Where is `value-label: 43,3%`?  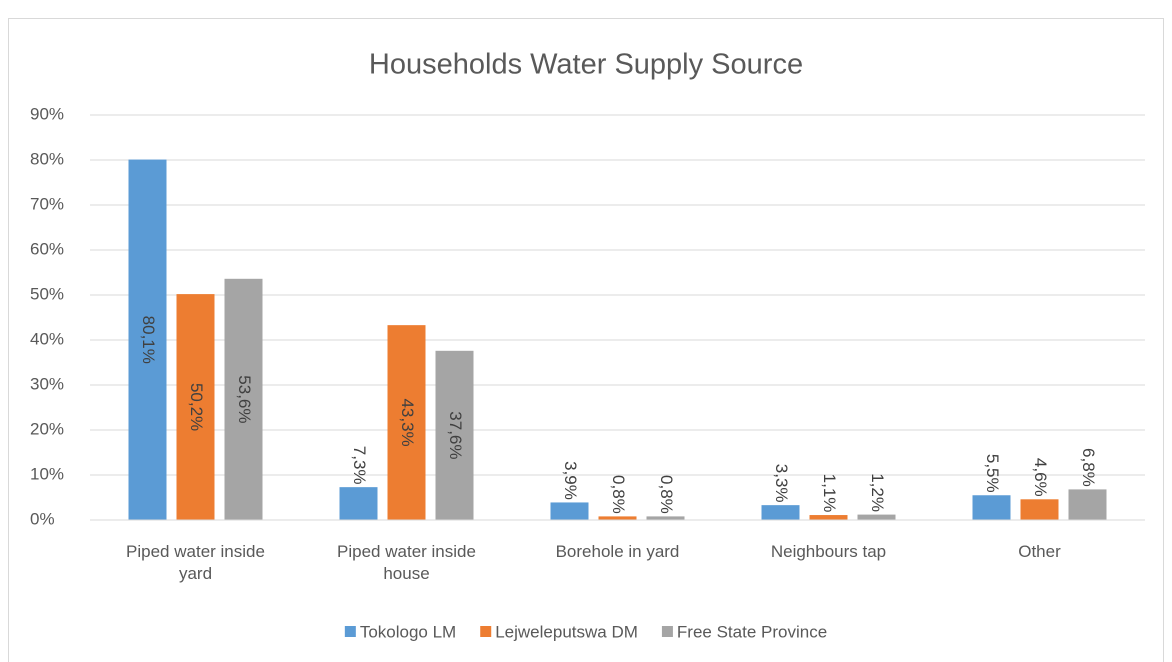
value-label: 43,3% is located at coordinates (407, 422).